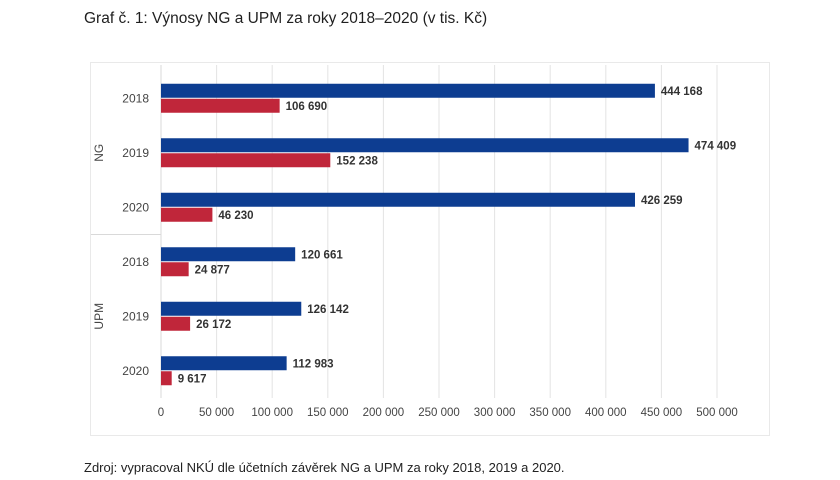  Describe the element at coordinates (682, 92) in the screenshot. I see `data-label: 444 168` at that location.